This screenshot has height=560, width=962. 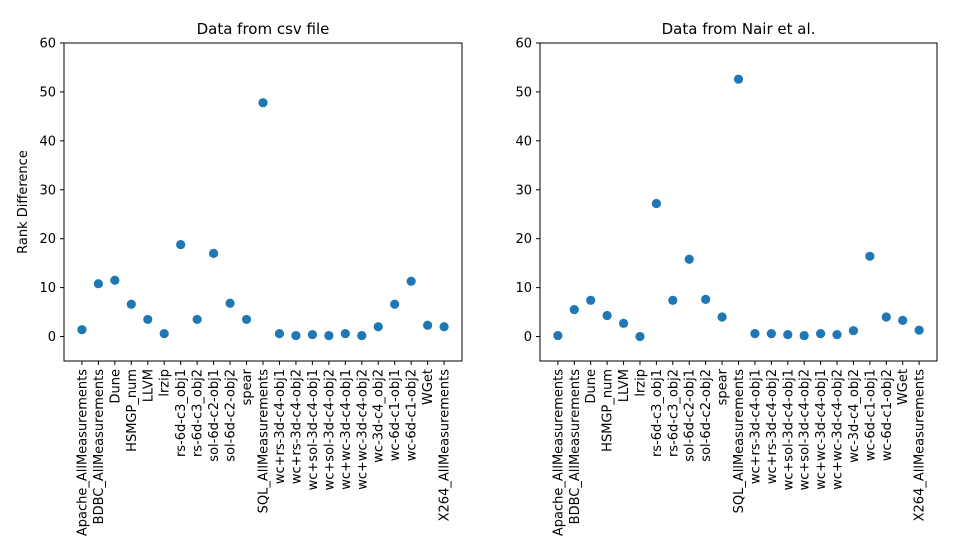 I want to click on chart-title: Data from Nair et al., so click(x=739, y=29).